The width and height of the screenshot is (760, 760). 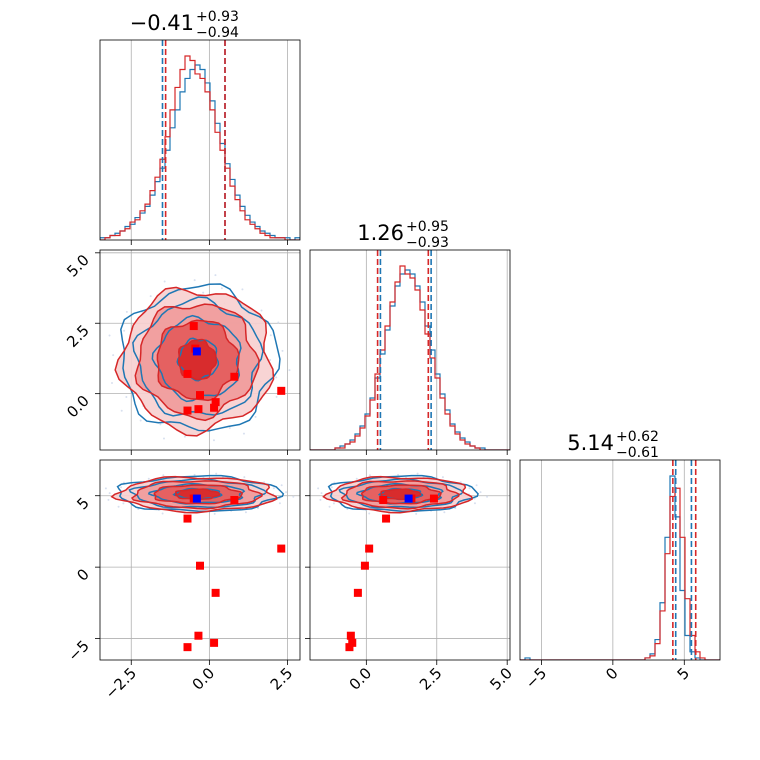 What do you see at coordinates (78, 266) in the screenshot?
I see `y-tick-label: 5.0` at bounding box center [78, 266].